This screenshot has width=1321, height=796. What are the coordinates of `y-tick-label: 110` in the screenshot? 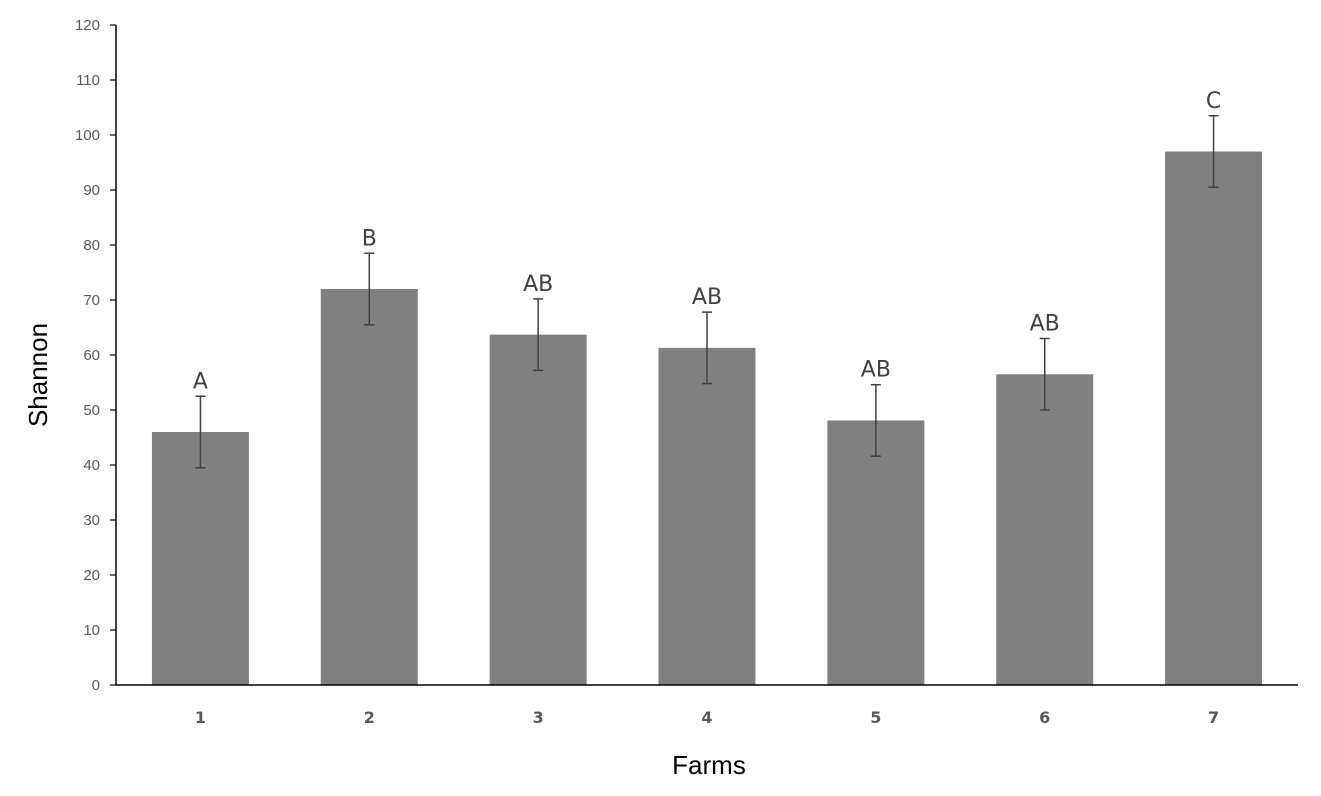 It's located at (88, 80).